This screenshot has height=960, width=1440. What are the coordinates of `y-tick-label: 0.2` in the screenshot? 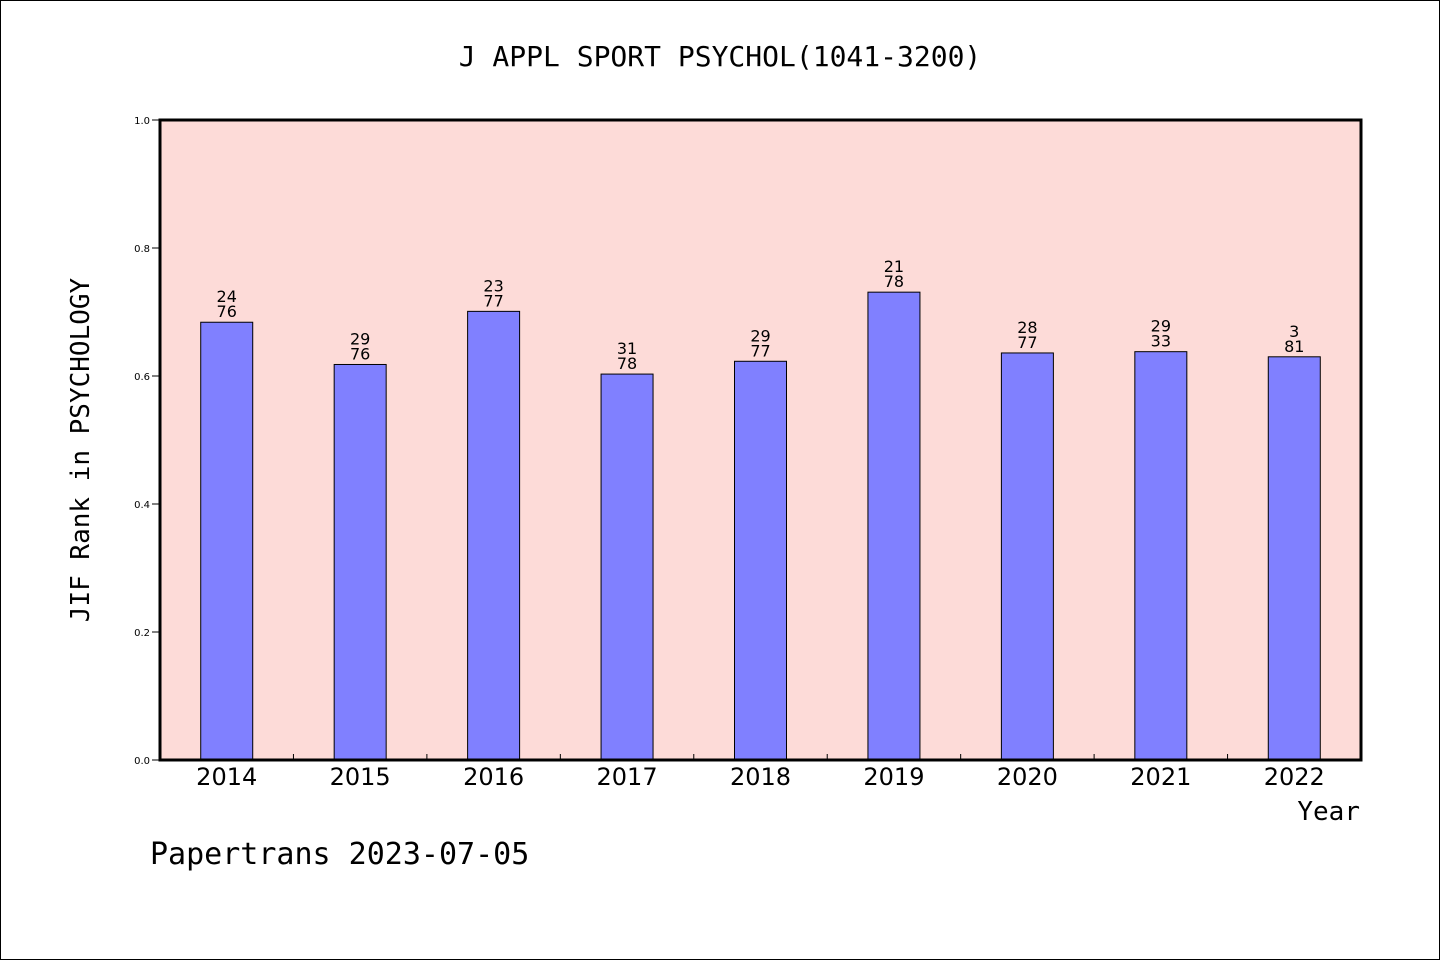 It's located at (142, 633).